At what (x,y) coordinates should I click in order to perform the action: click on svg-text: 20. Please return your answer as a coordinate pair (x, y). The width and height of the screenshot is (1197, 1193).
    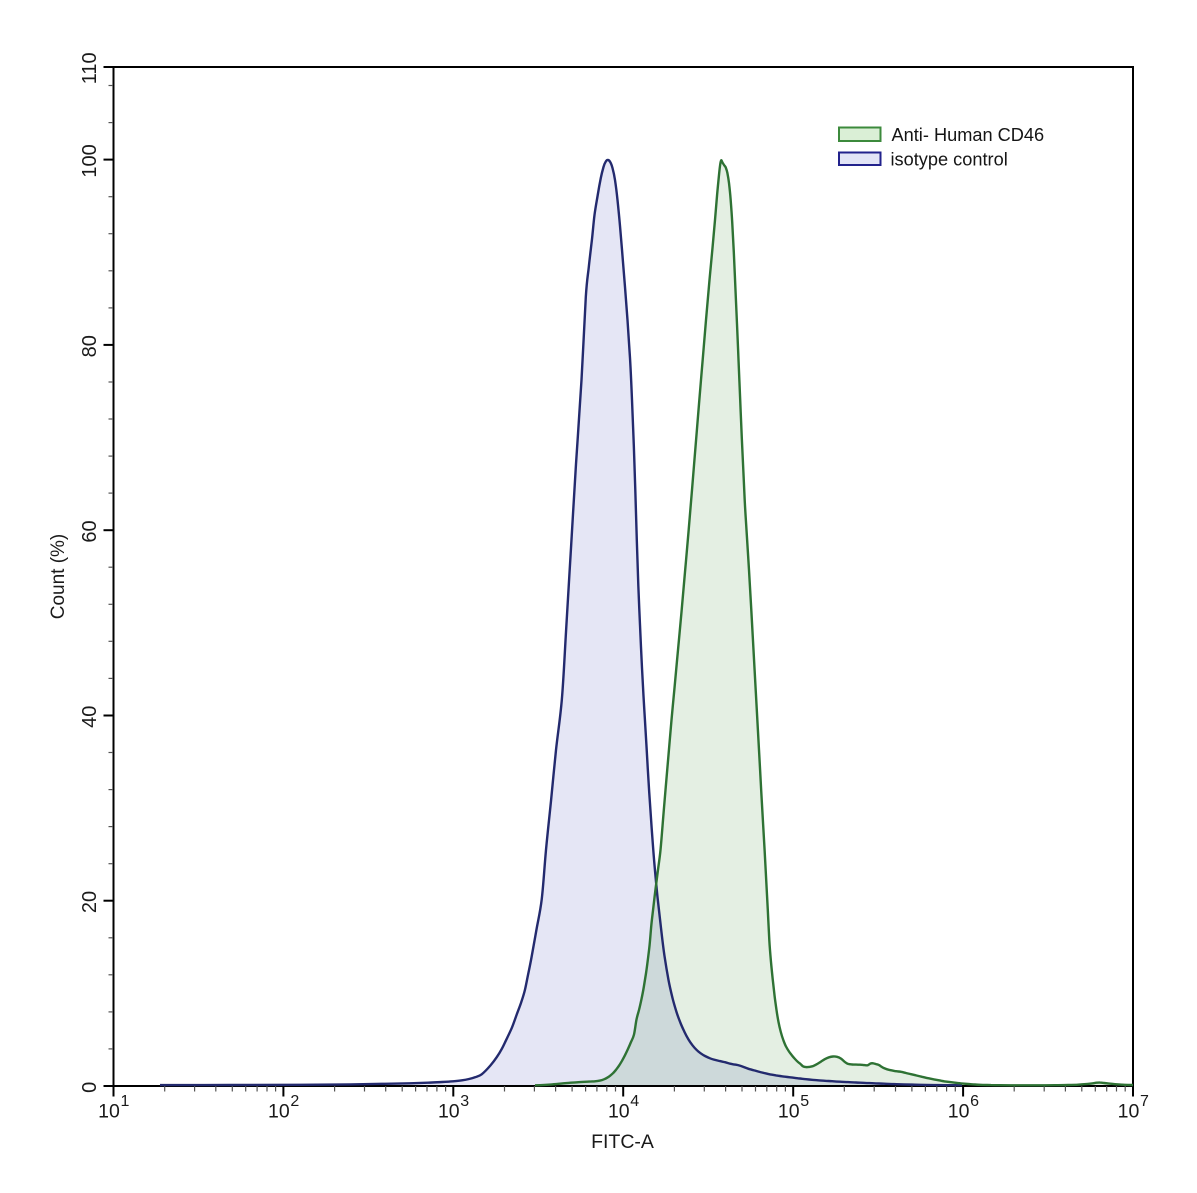
    Looking at the image, I should click on (90, 902).